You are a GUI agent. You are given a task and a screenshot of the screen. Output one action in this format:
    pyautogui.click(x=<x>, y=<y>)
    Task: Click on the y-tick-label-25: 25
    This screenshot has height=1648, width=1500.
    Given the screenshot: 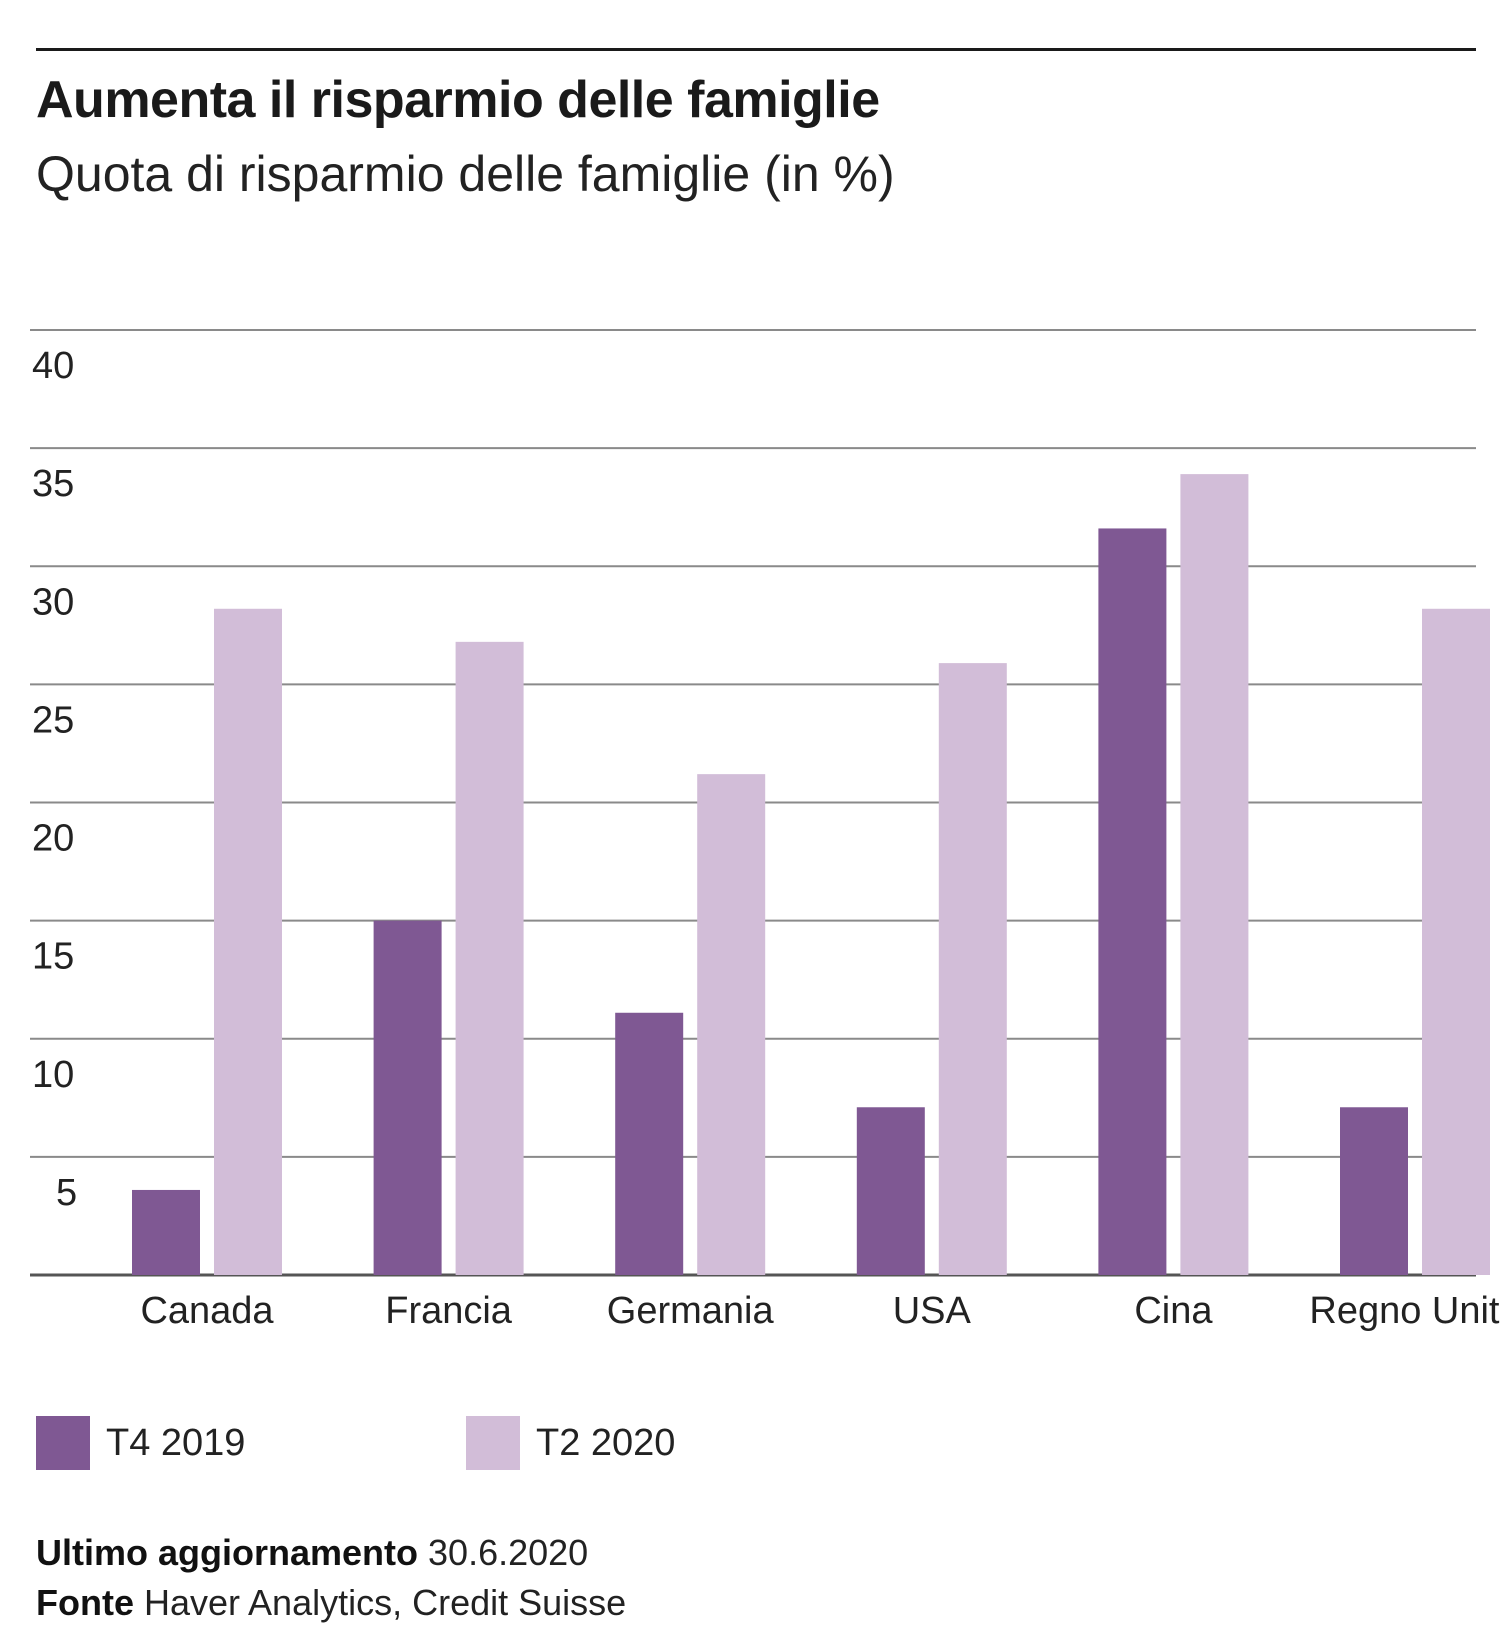 What is the action you would take?
    pyautogui.click(x=53, y=720)
    